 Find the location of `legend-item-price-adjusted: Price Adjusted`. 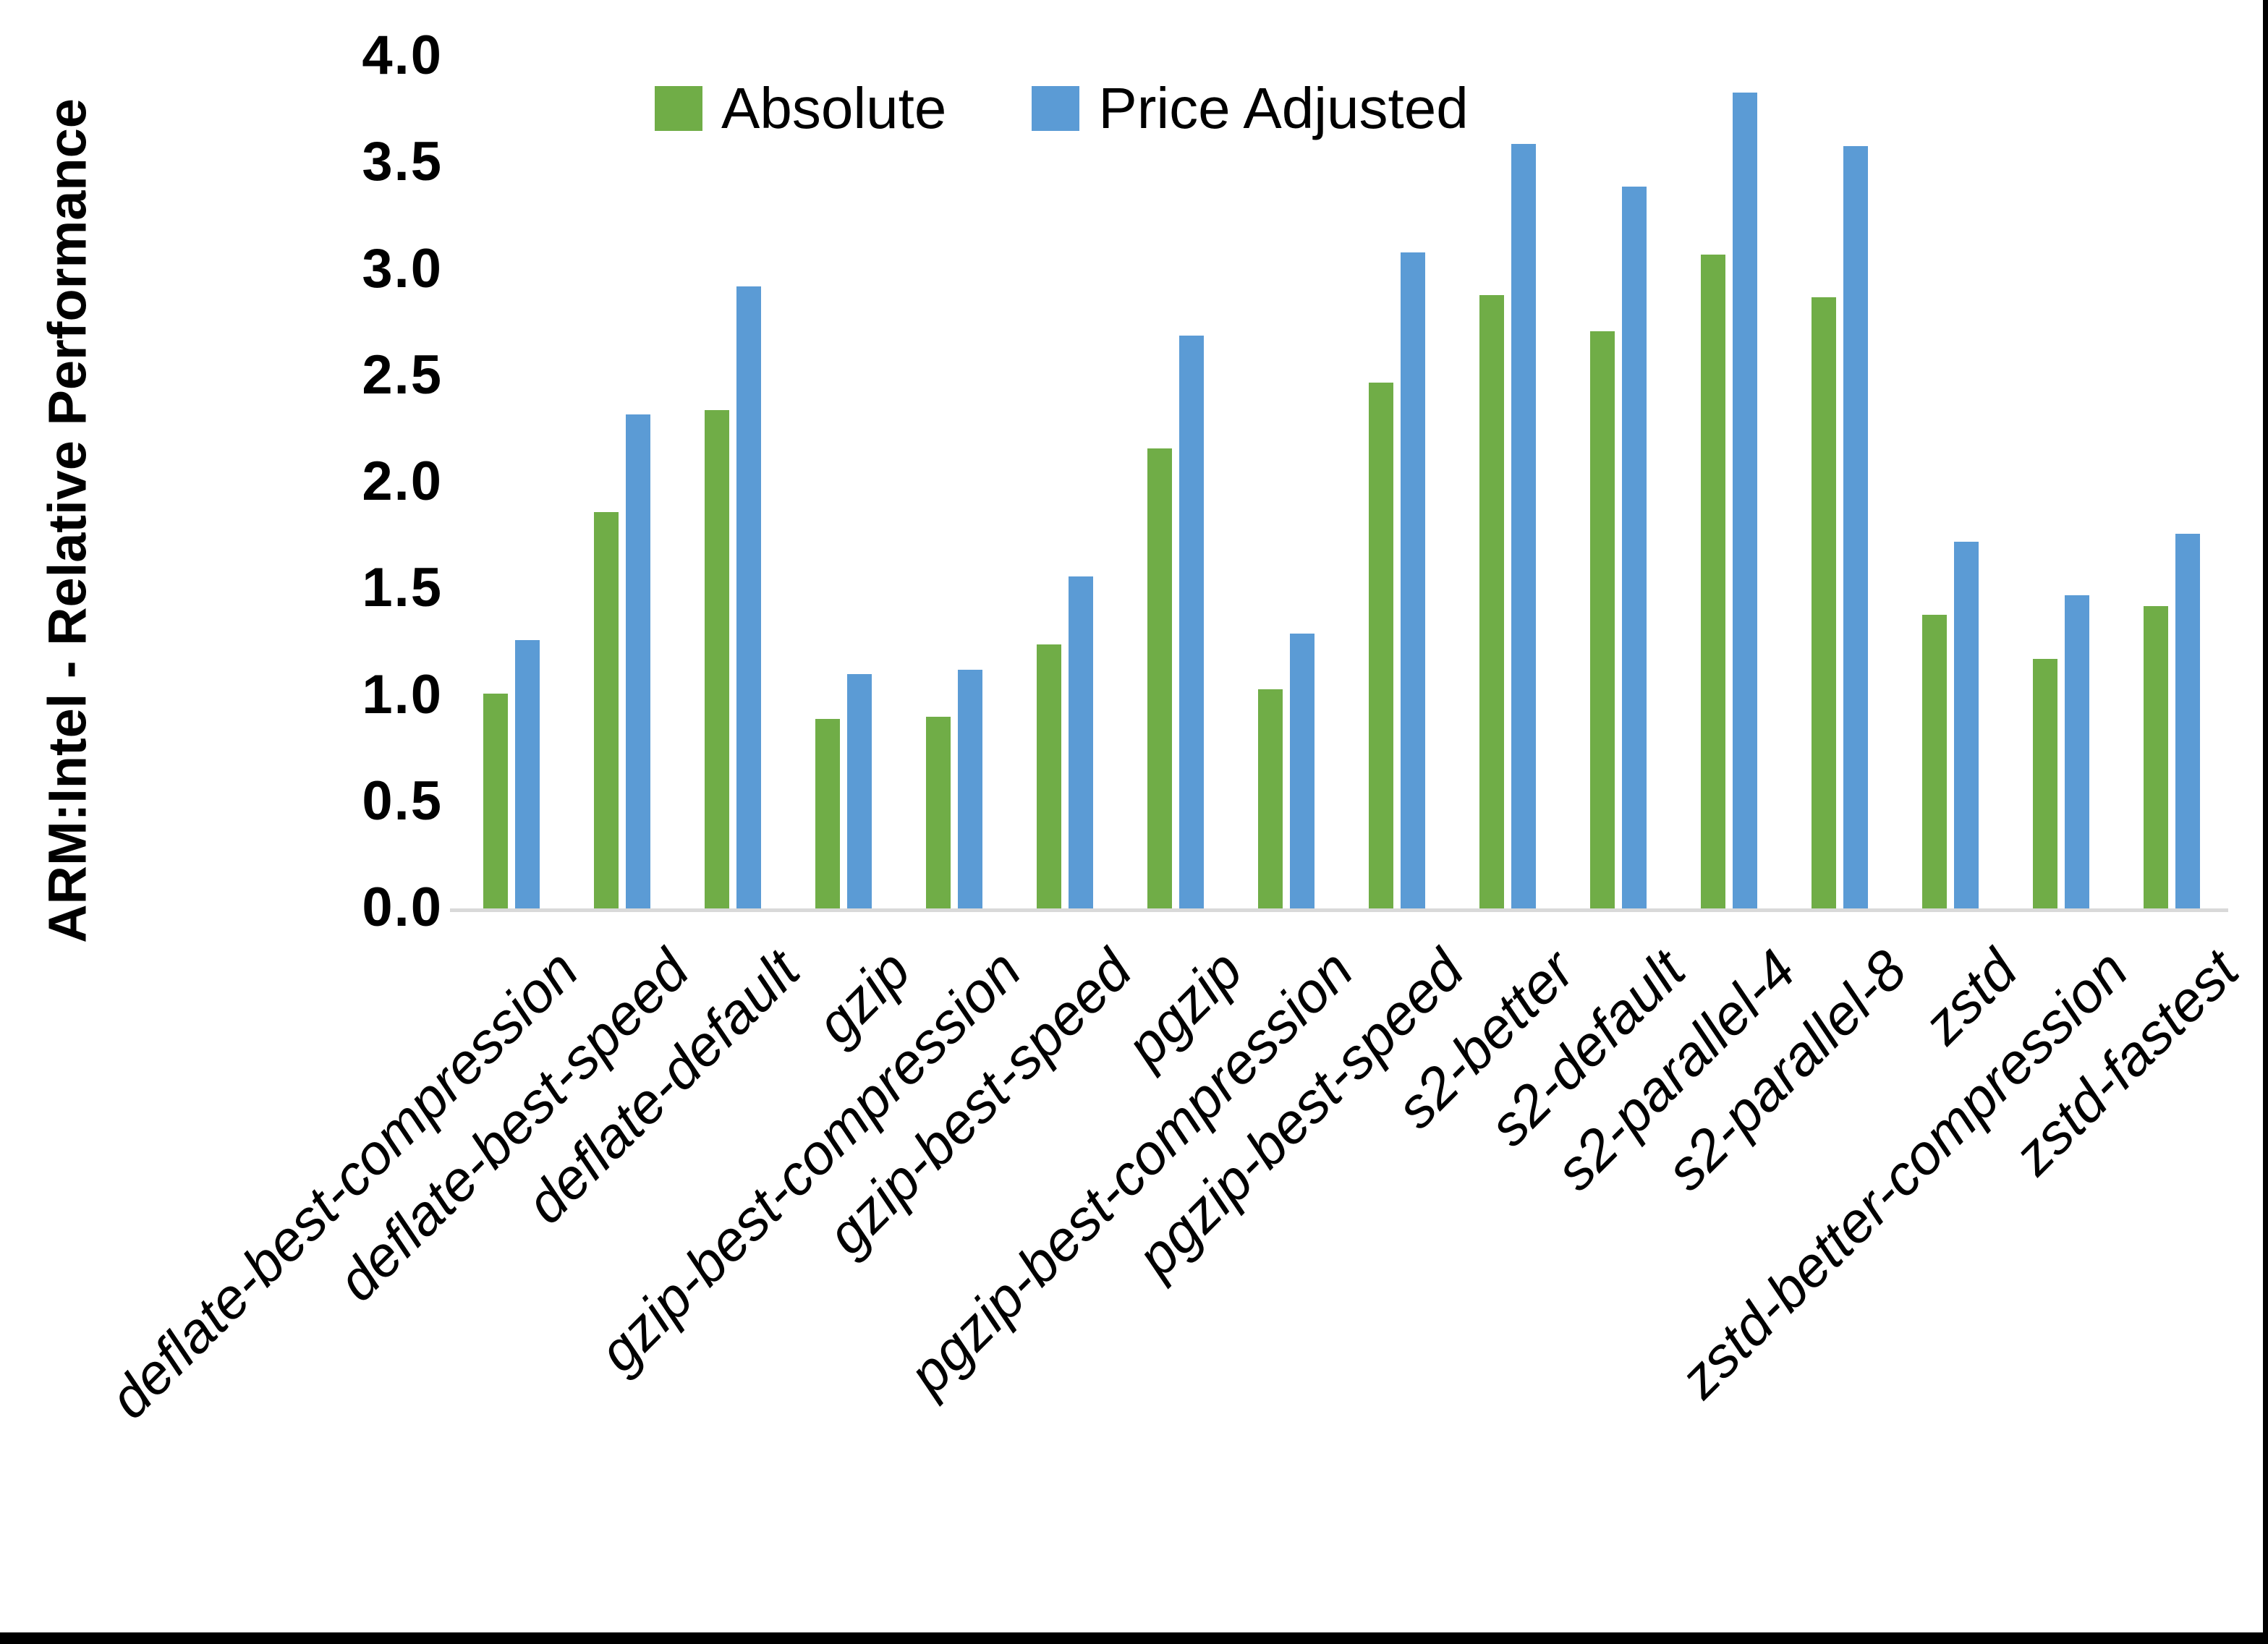

legend-item-price-adjusted: Price Adjusted is located at coordinates (1250, 108).